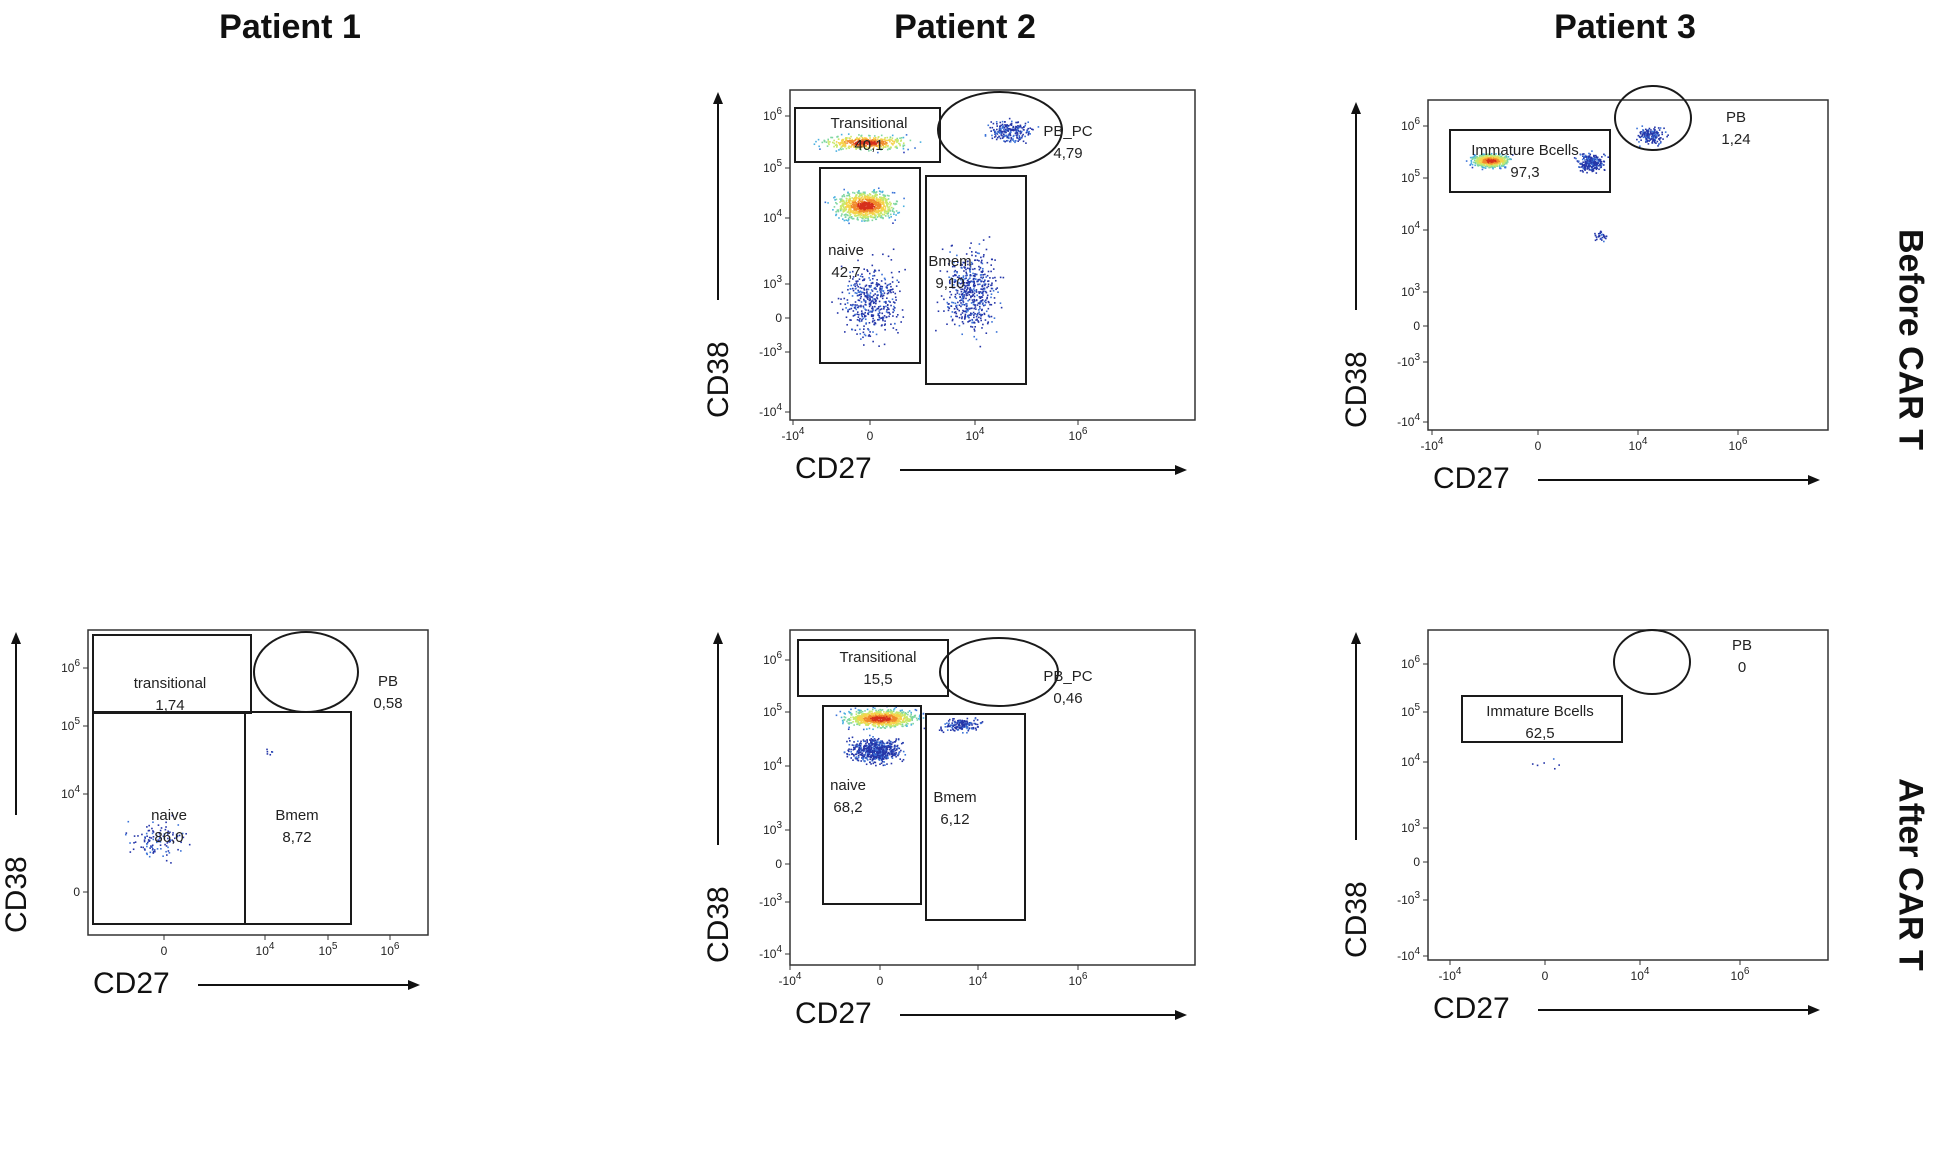  I want to click on column-header-patient-1: Patient 1, so click(290, 27).